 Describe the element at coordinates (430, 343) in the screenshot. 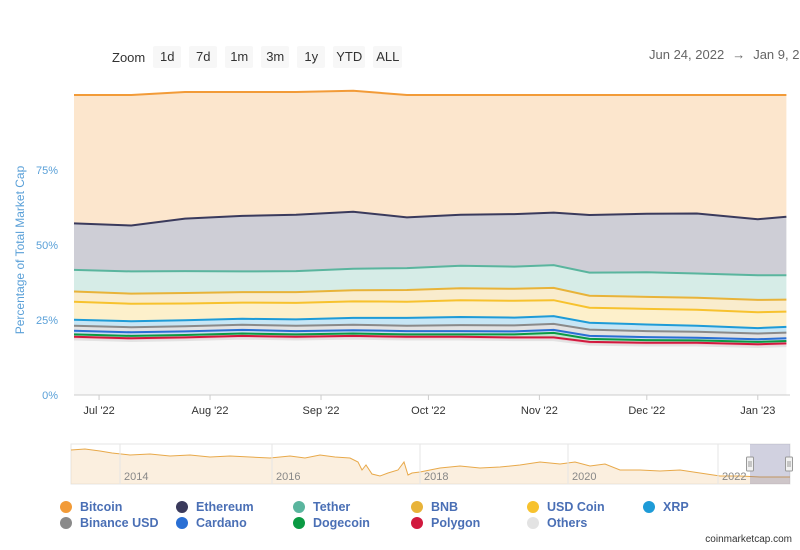

I see `line-others` at that location.